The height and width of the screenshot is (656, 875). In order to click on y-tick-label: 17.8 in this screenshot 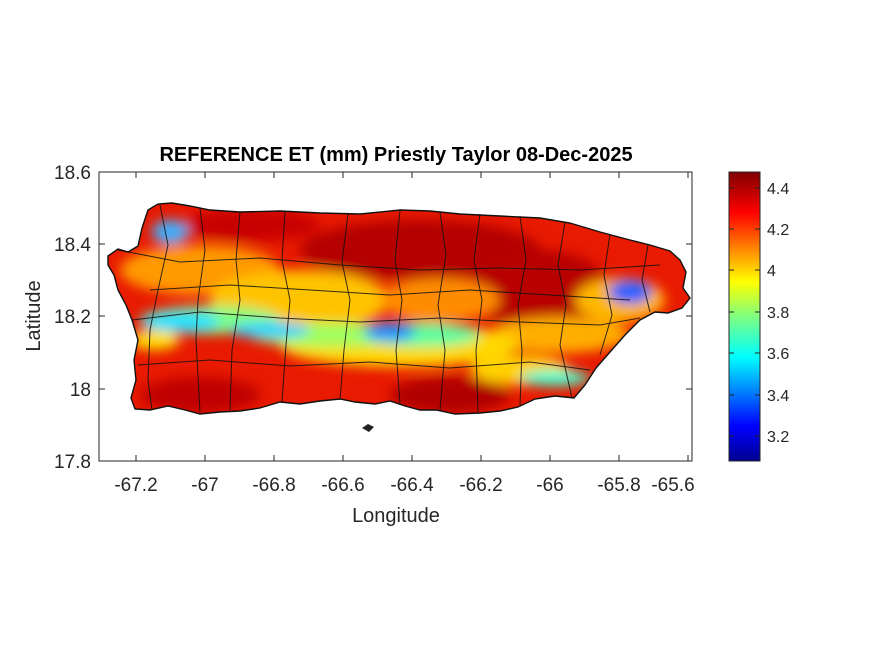, I will do `click(72, 462)`.